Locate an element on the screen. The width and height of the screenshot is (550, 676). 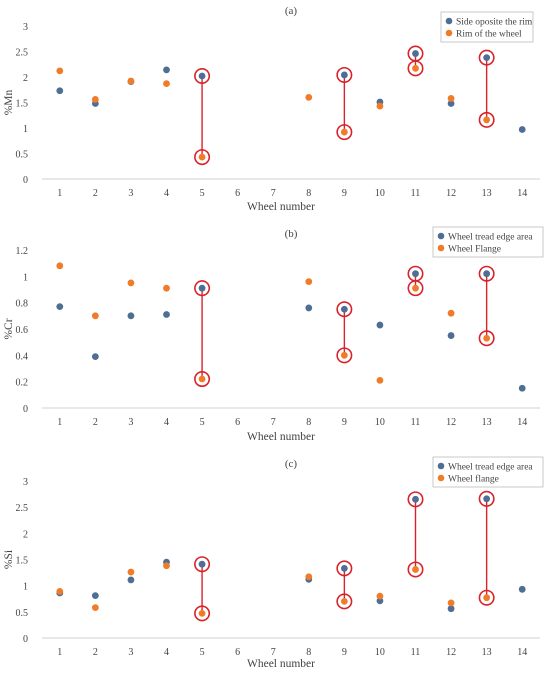
x-tick-label: 9 is located at coordinates (344, 193).